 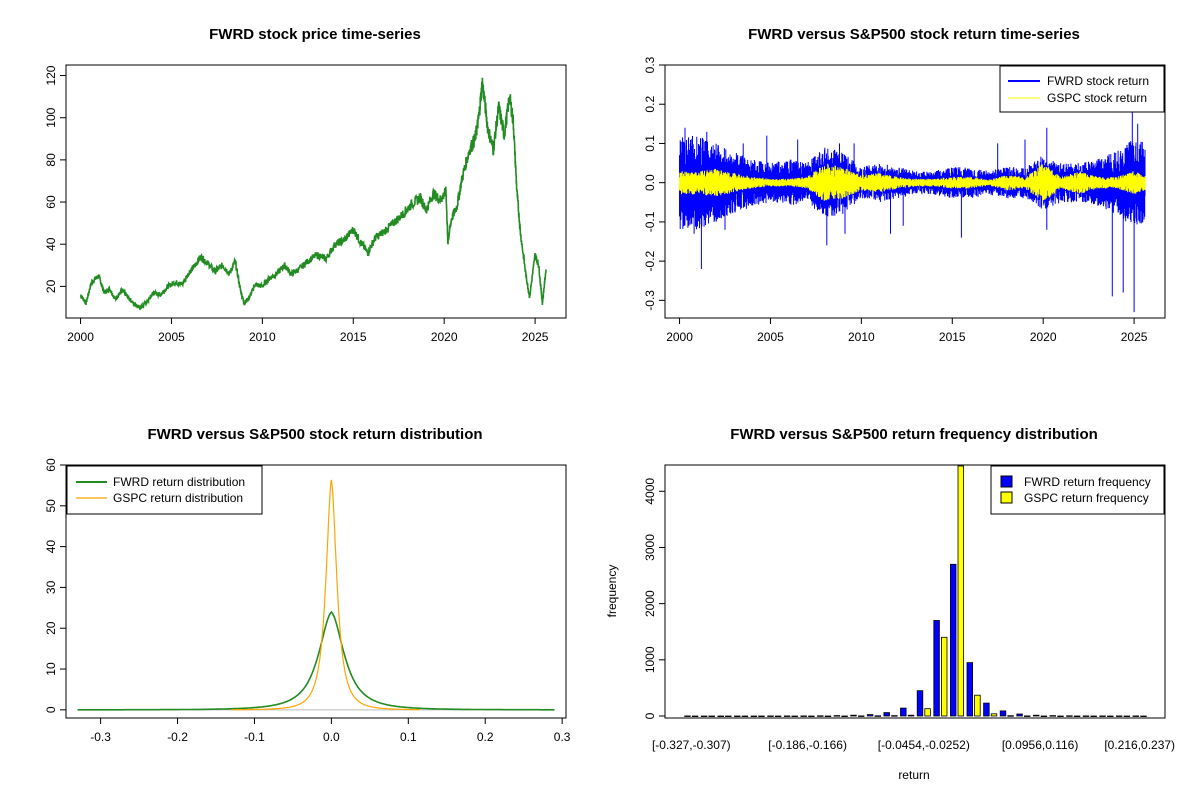 What do you see at coordinates (562, 737) in the screenshot?
I see `x-tick-label: 0.3` at bounding box center [562, 737].